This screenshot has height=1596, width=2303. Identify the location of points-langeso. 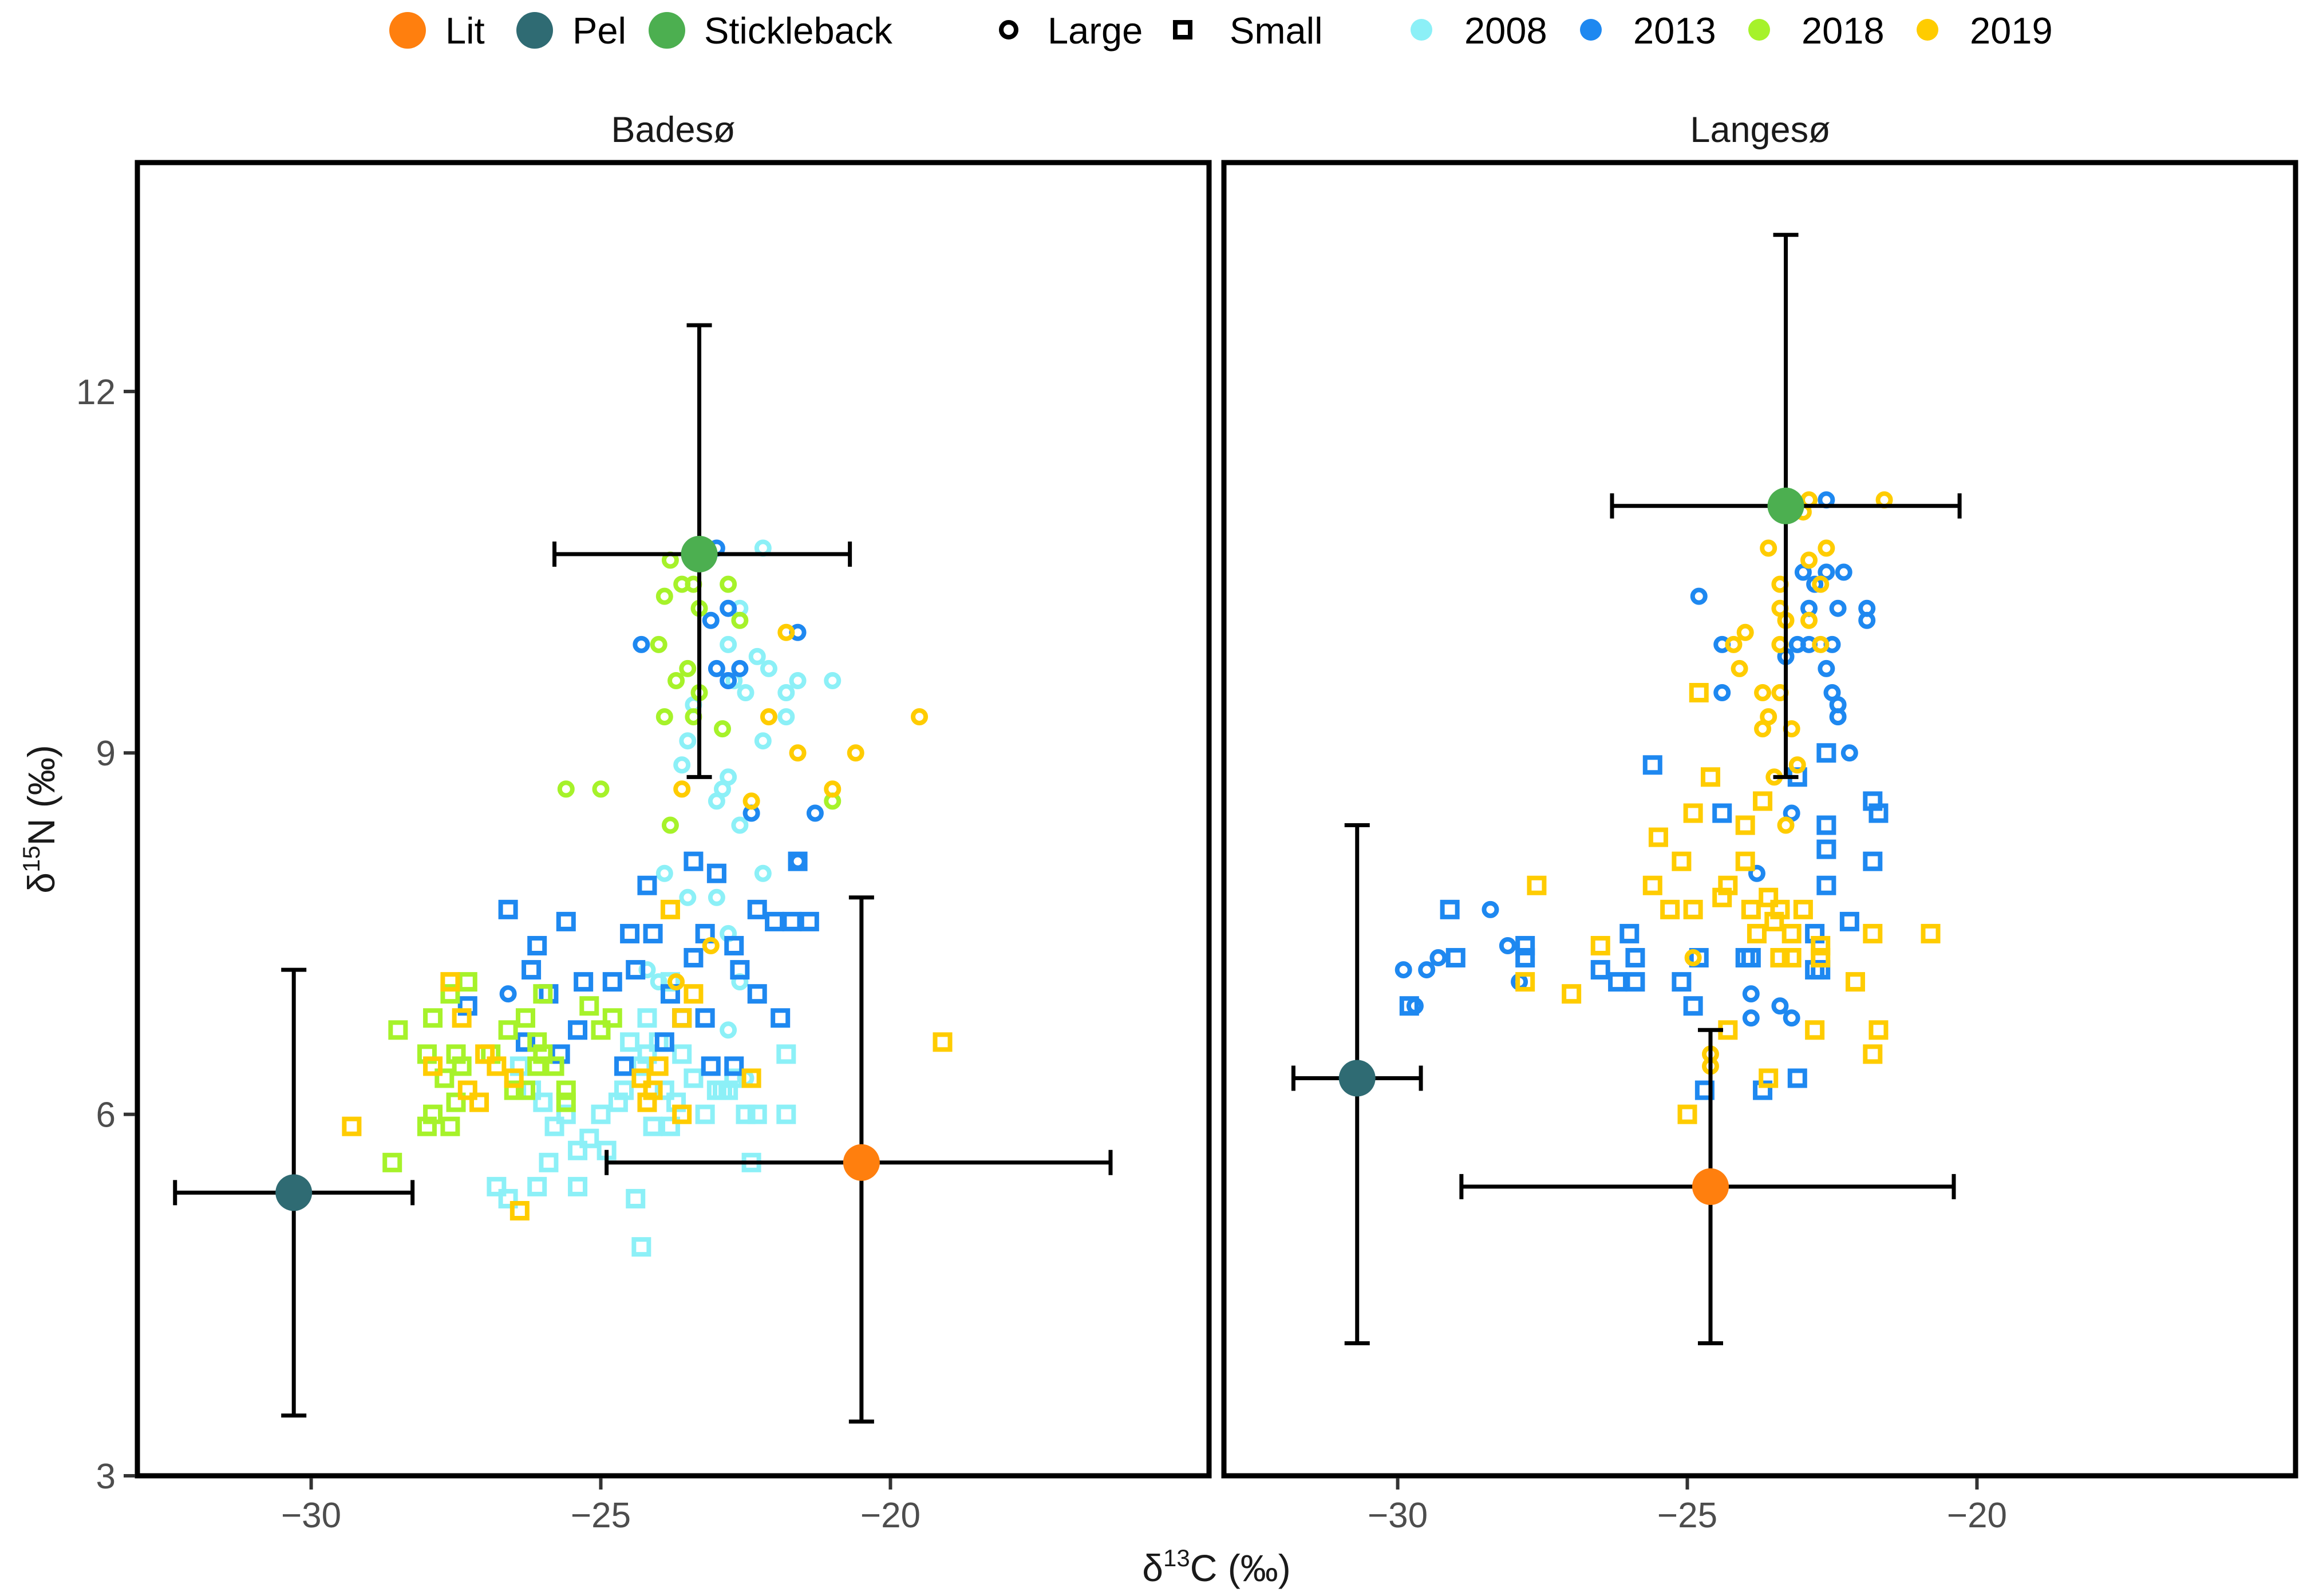
(1668, 808).